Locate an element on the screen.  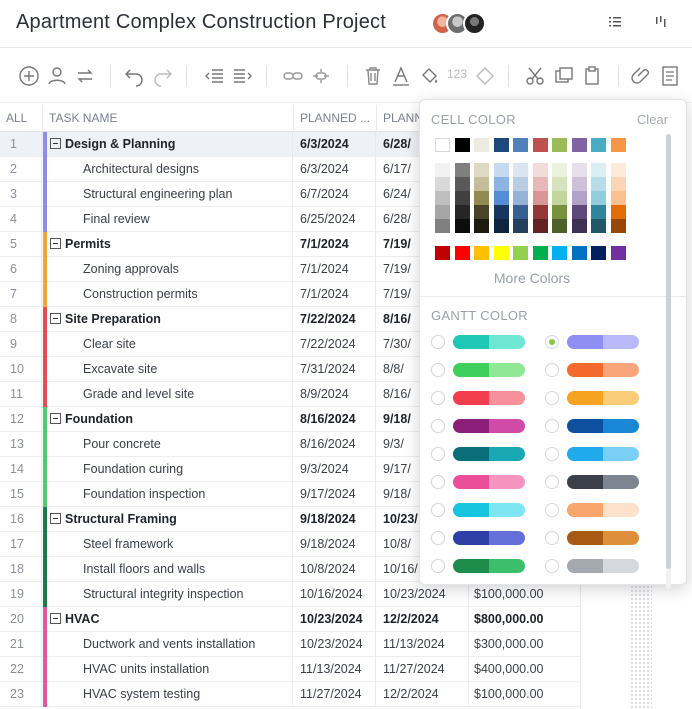
resize-handle is located at coordinates (641, 647).